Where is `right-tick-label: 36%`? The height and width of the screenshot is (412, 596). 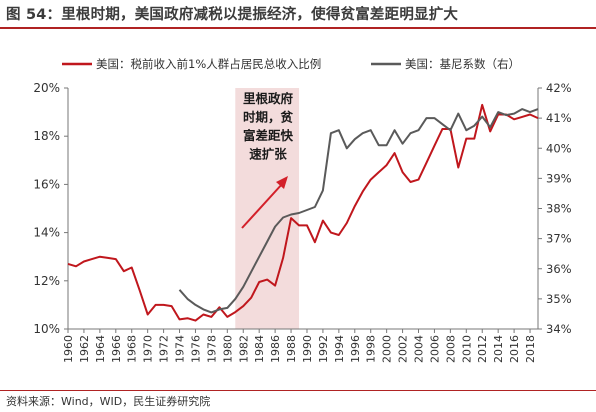
right-tick-label: 36% is located at coordinates (559, 269).